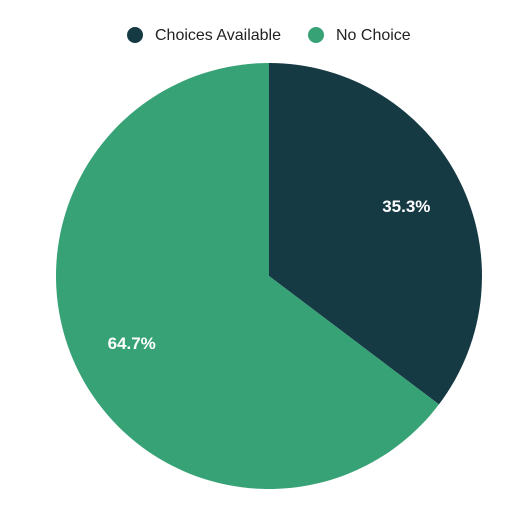 The image size is (525, 509). I want to click on legend-label: Choices Available, so click(218, 35).